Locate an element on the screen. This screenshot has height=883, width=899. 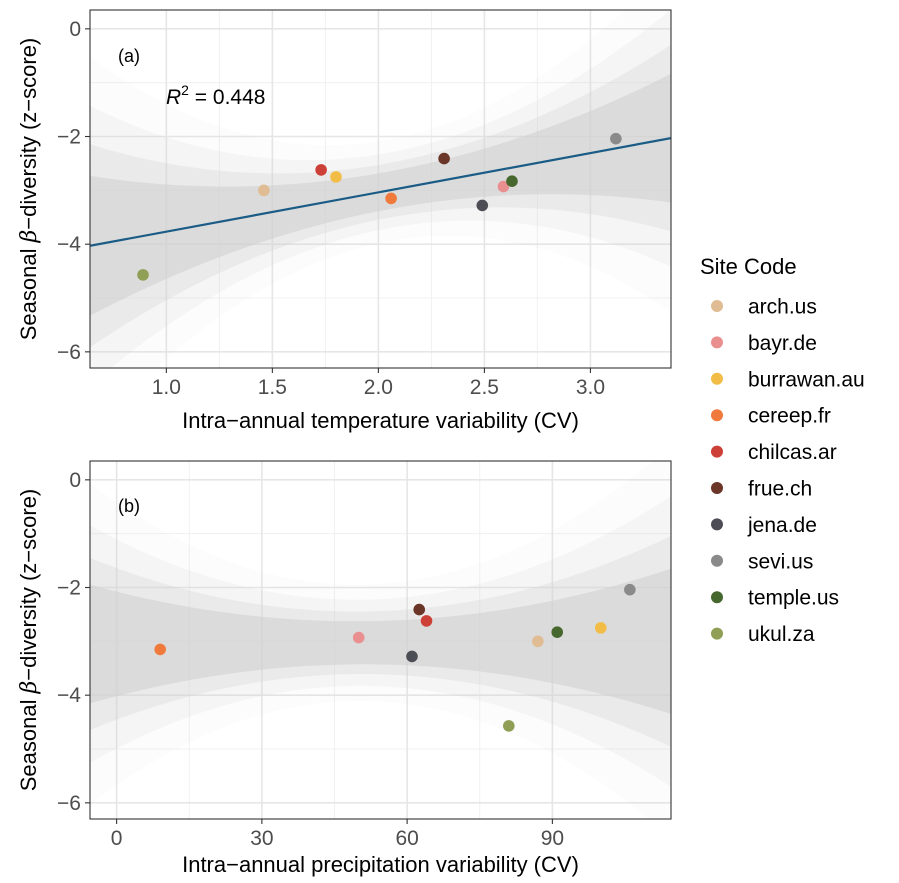
r-squared-superscript: 2 is located at coordinates (185, 90).